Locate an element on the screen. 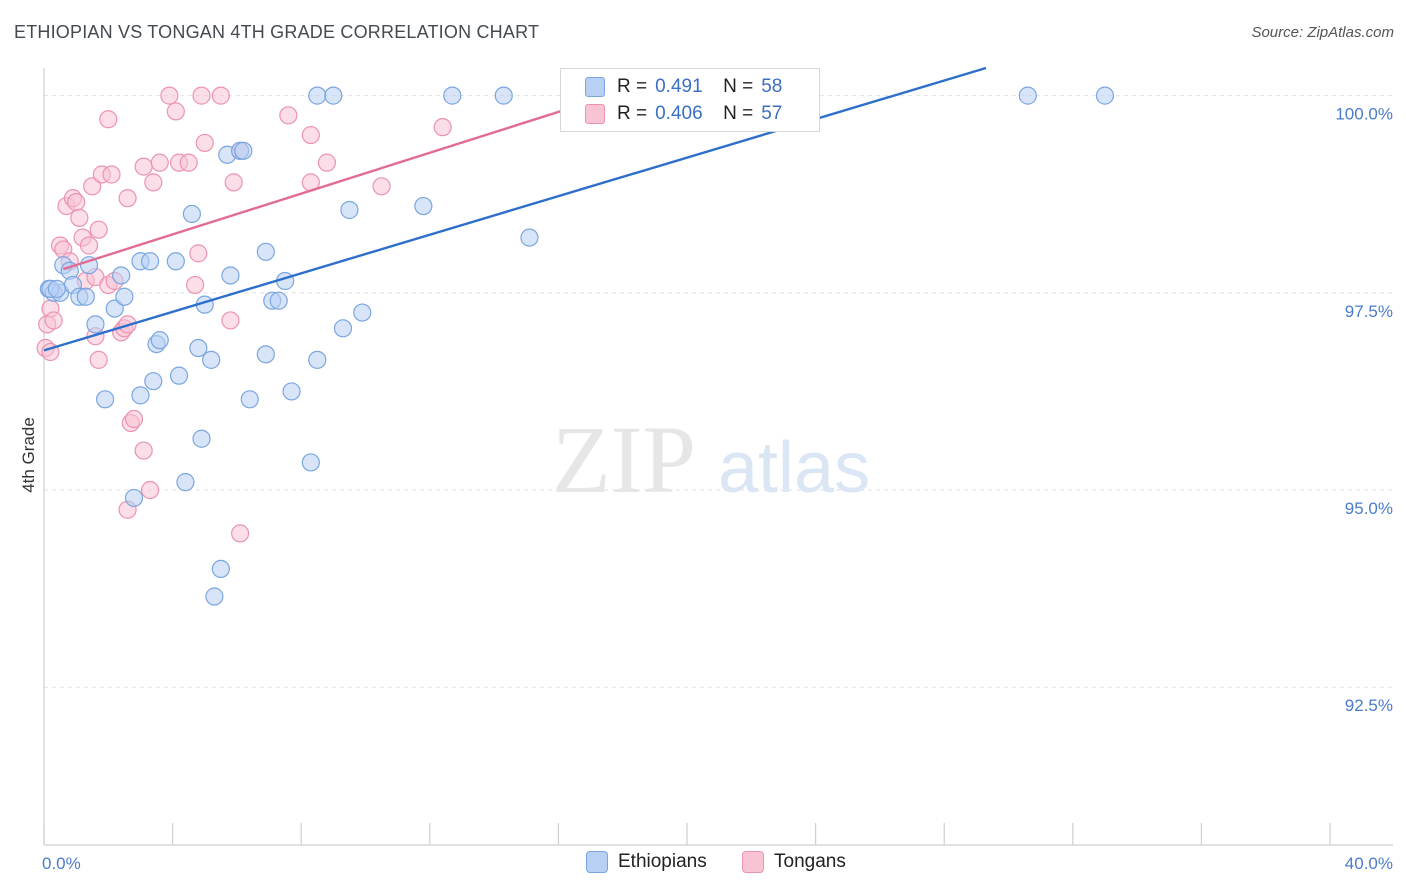 The height and width of the screenshot is (892, 1406). legend-r-value-ethiopians: 0.491 is located at coordinates (679, 86).